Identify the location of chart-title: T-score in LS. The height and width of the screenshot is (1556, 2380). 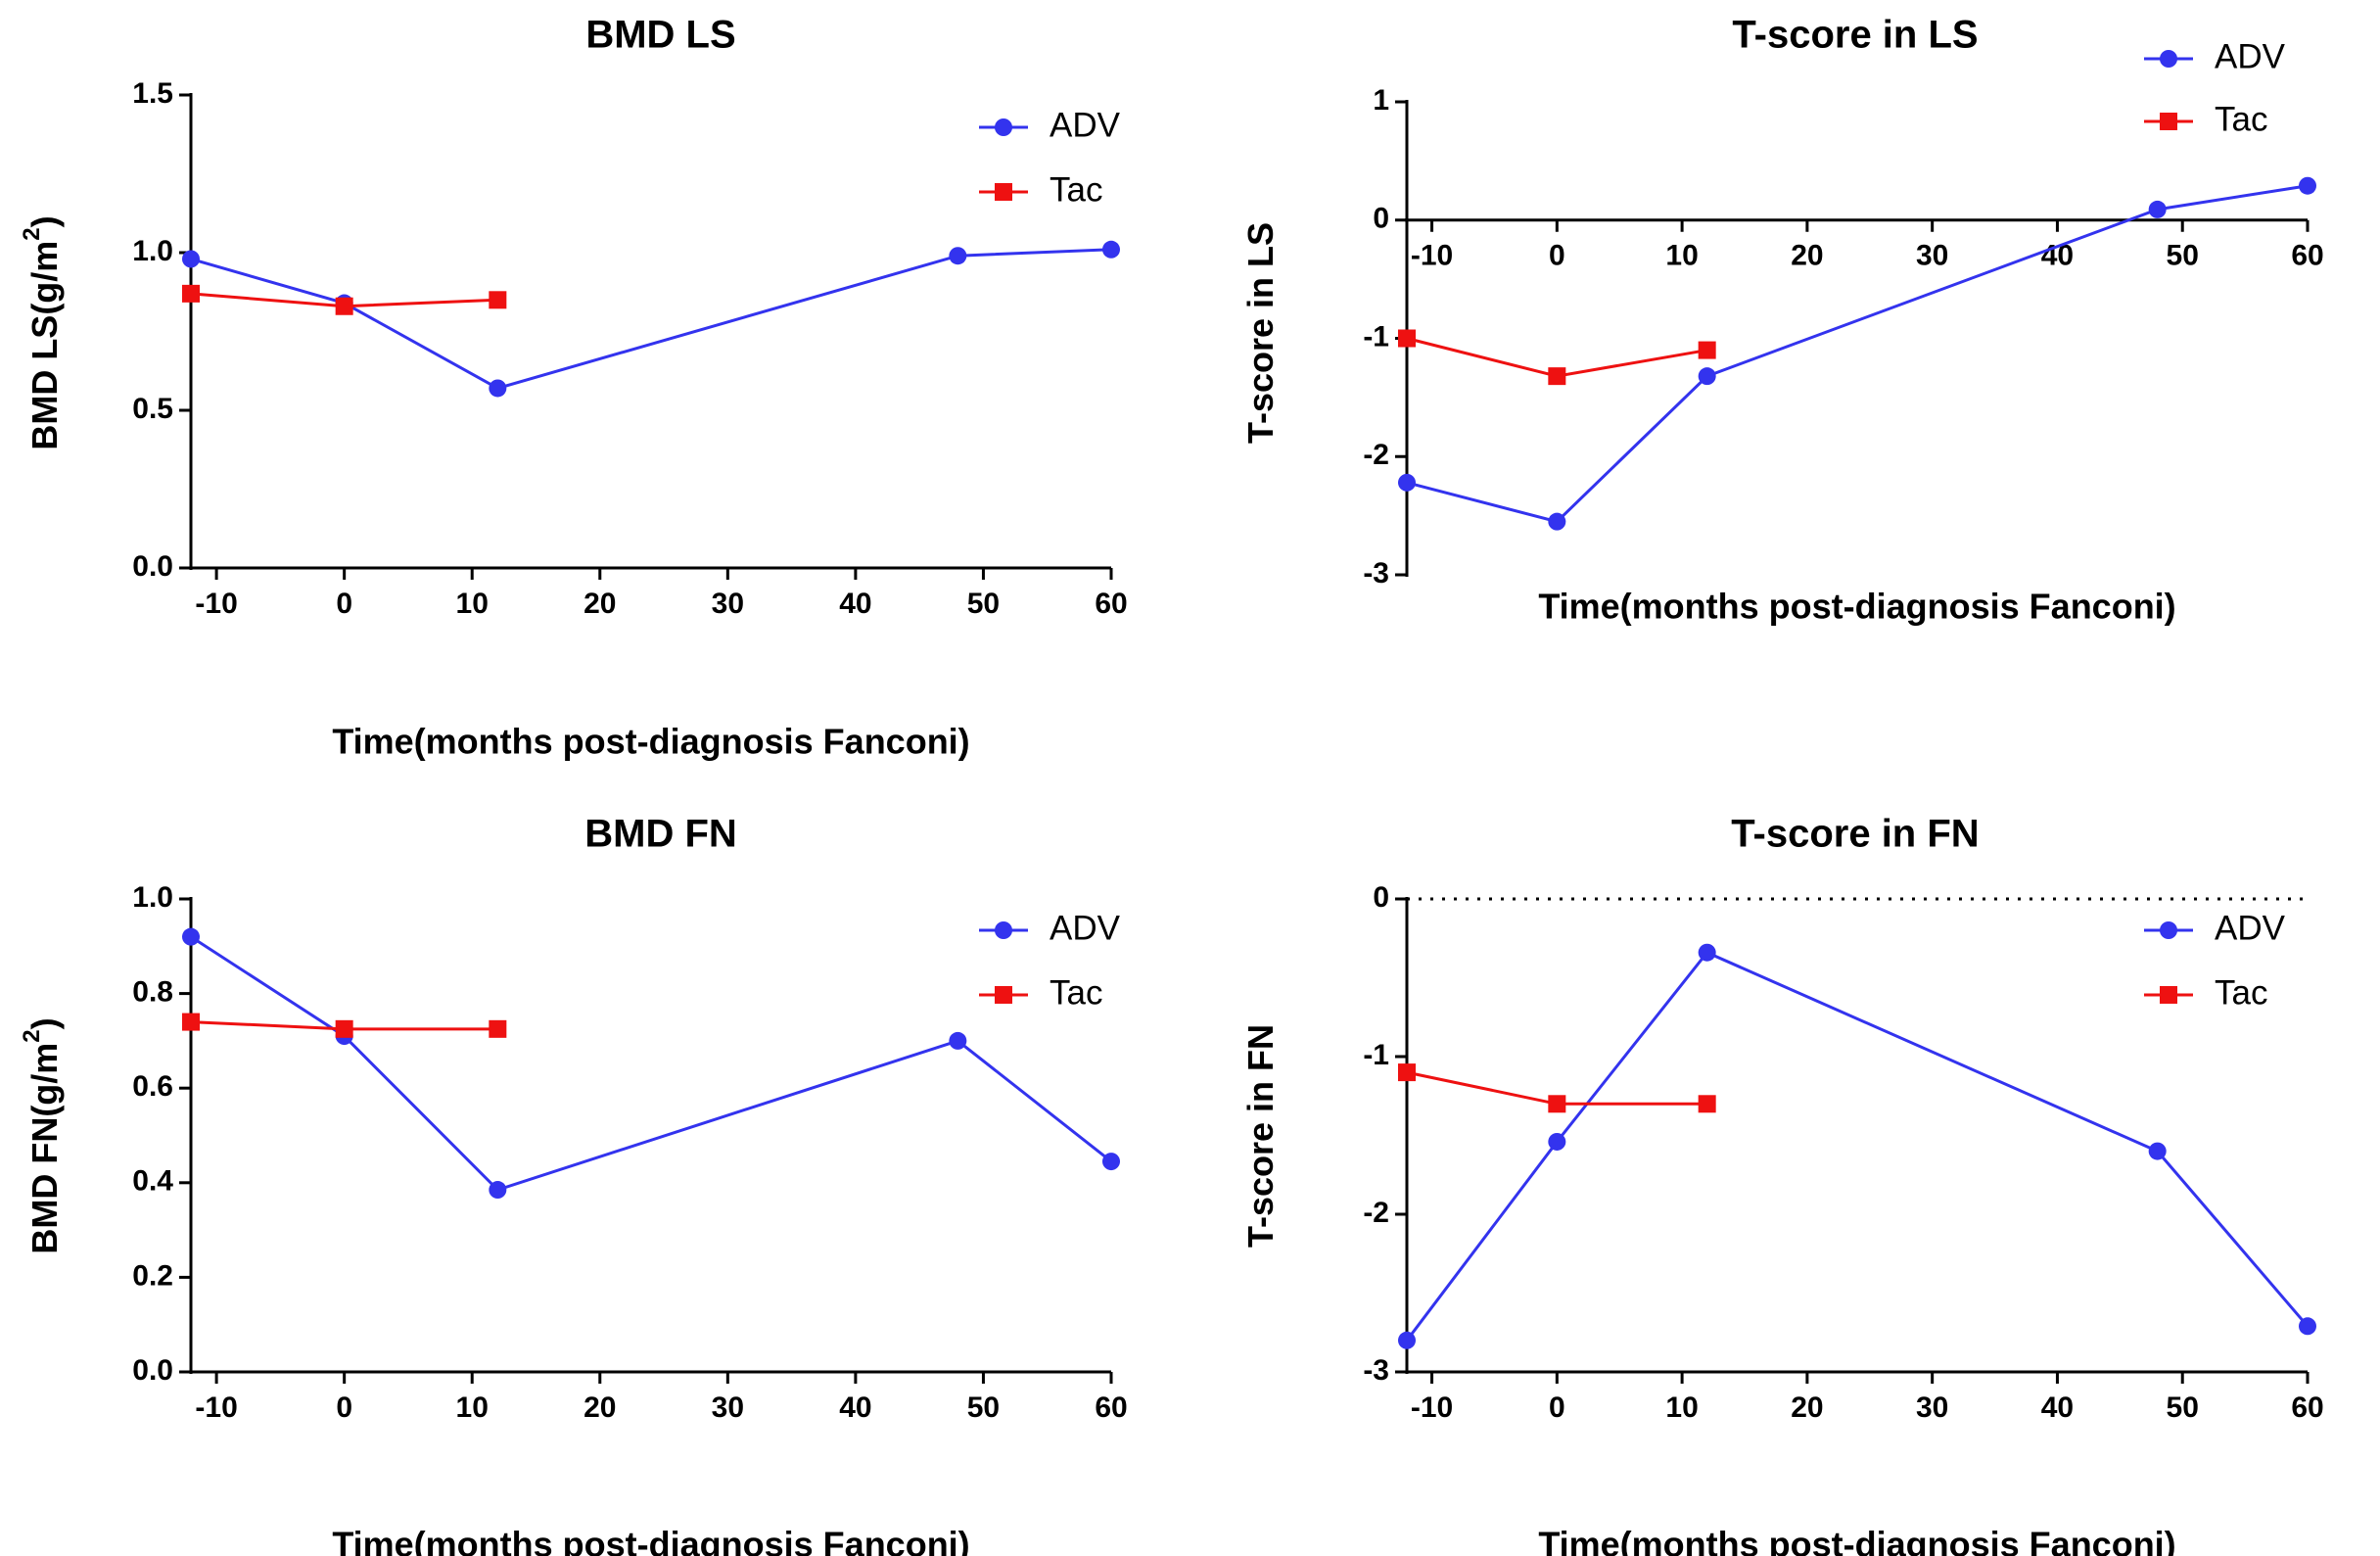
(1855, 35).